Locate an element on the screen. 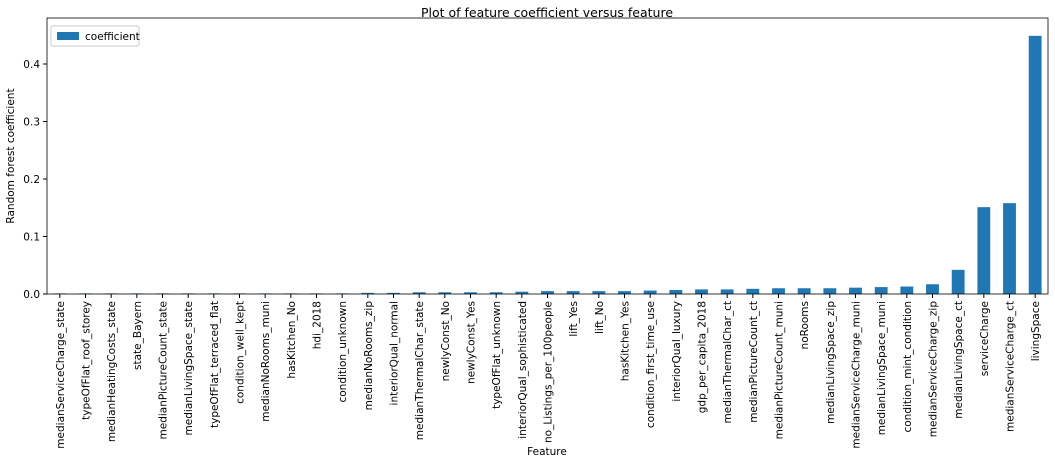  x-tick-label: livingSpace is located at coordinates (1036, 331).